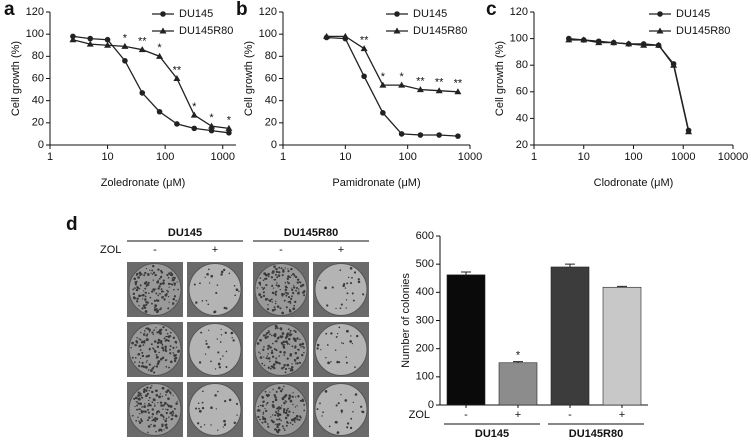 The width and height of the screenshot is (751, 440). Describe the element at coordinates (50, 157) in the screenshot. I see `x-tick-label: 1` at that location.